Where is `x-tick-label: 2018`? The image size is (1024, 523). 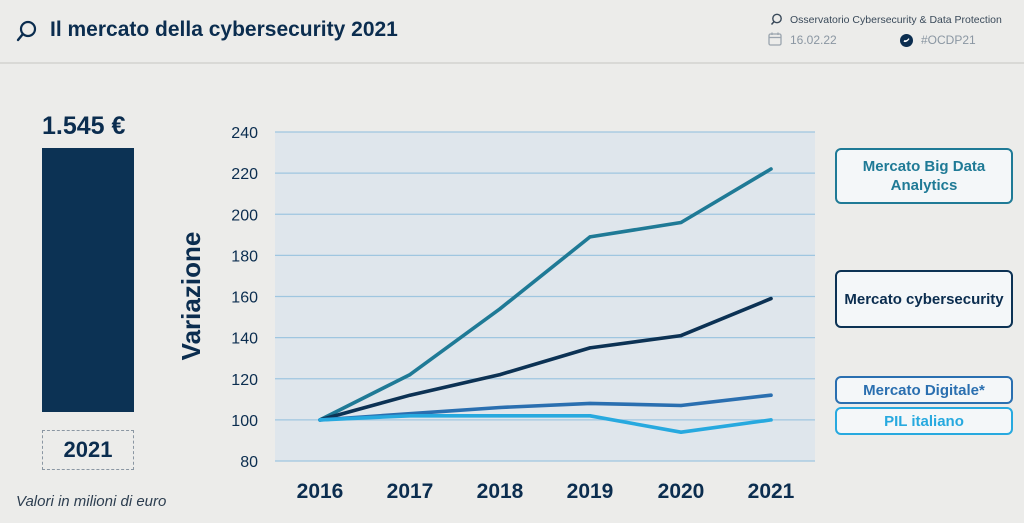 x-tick-label: 2018 is located at coordinates (500, 491).